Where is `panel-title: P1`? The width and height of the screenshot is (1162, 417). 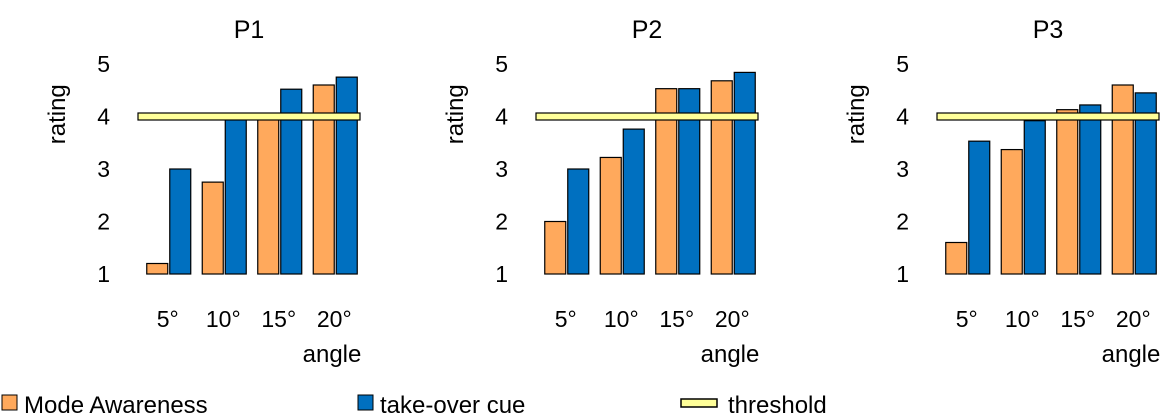
panel-title: P1 is located at coordinates (249, 30).